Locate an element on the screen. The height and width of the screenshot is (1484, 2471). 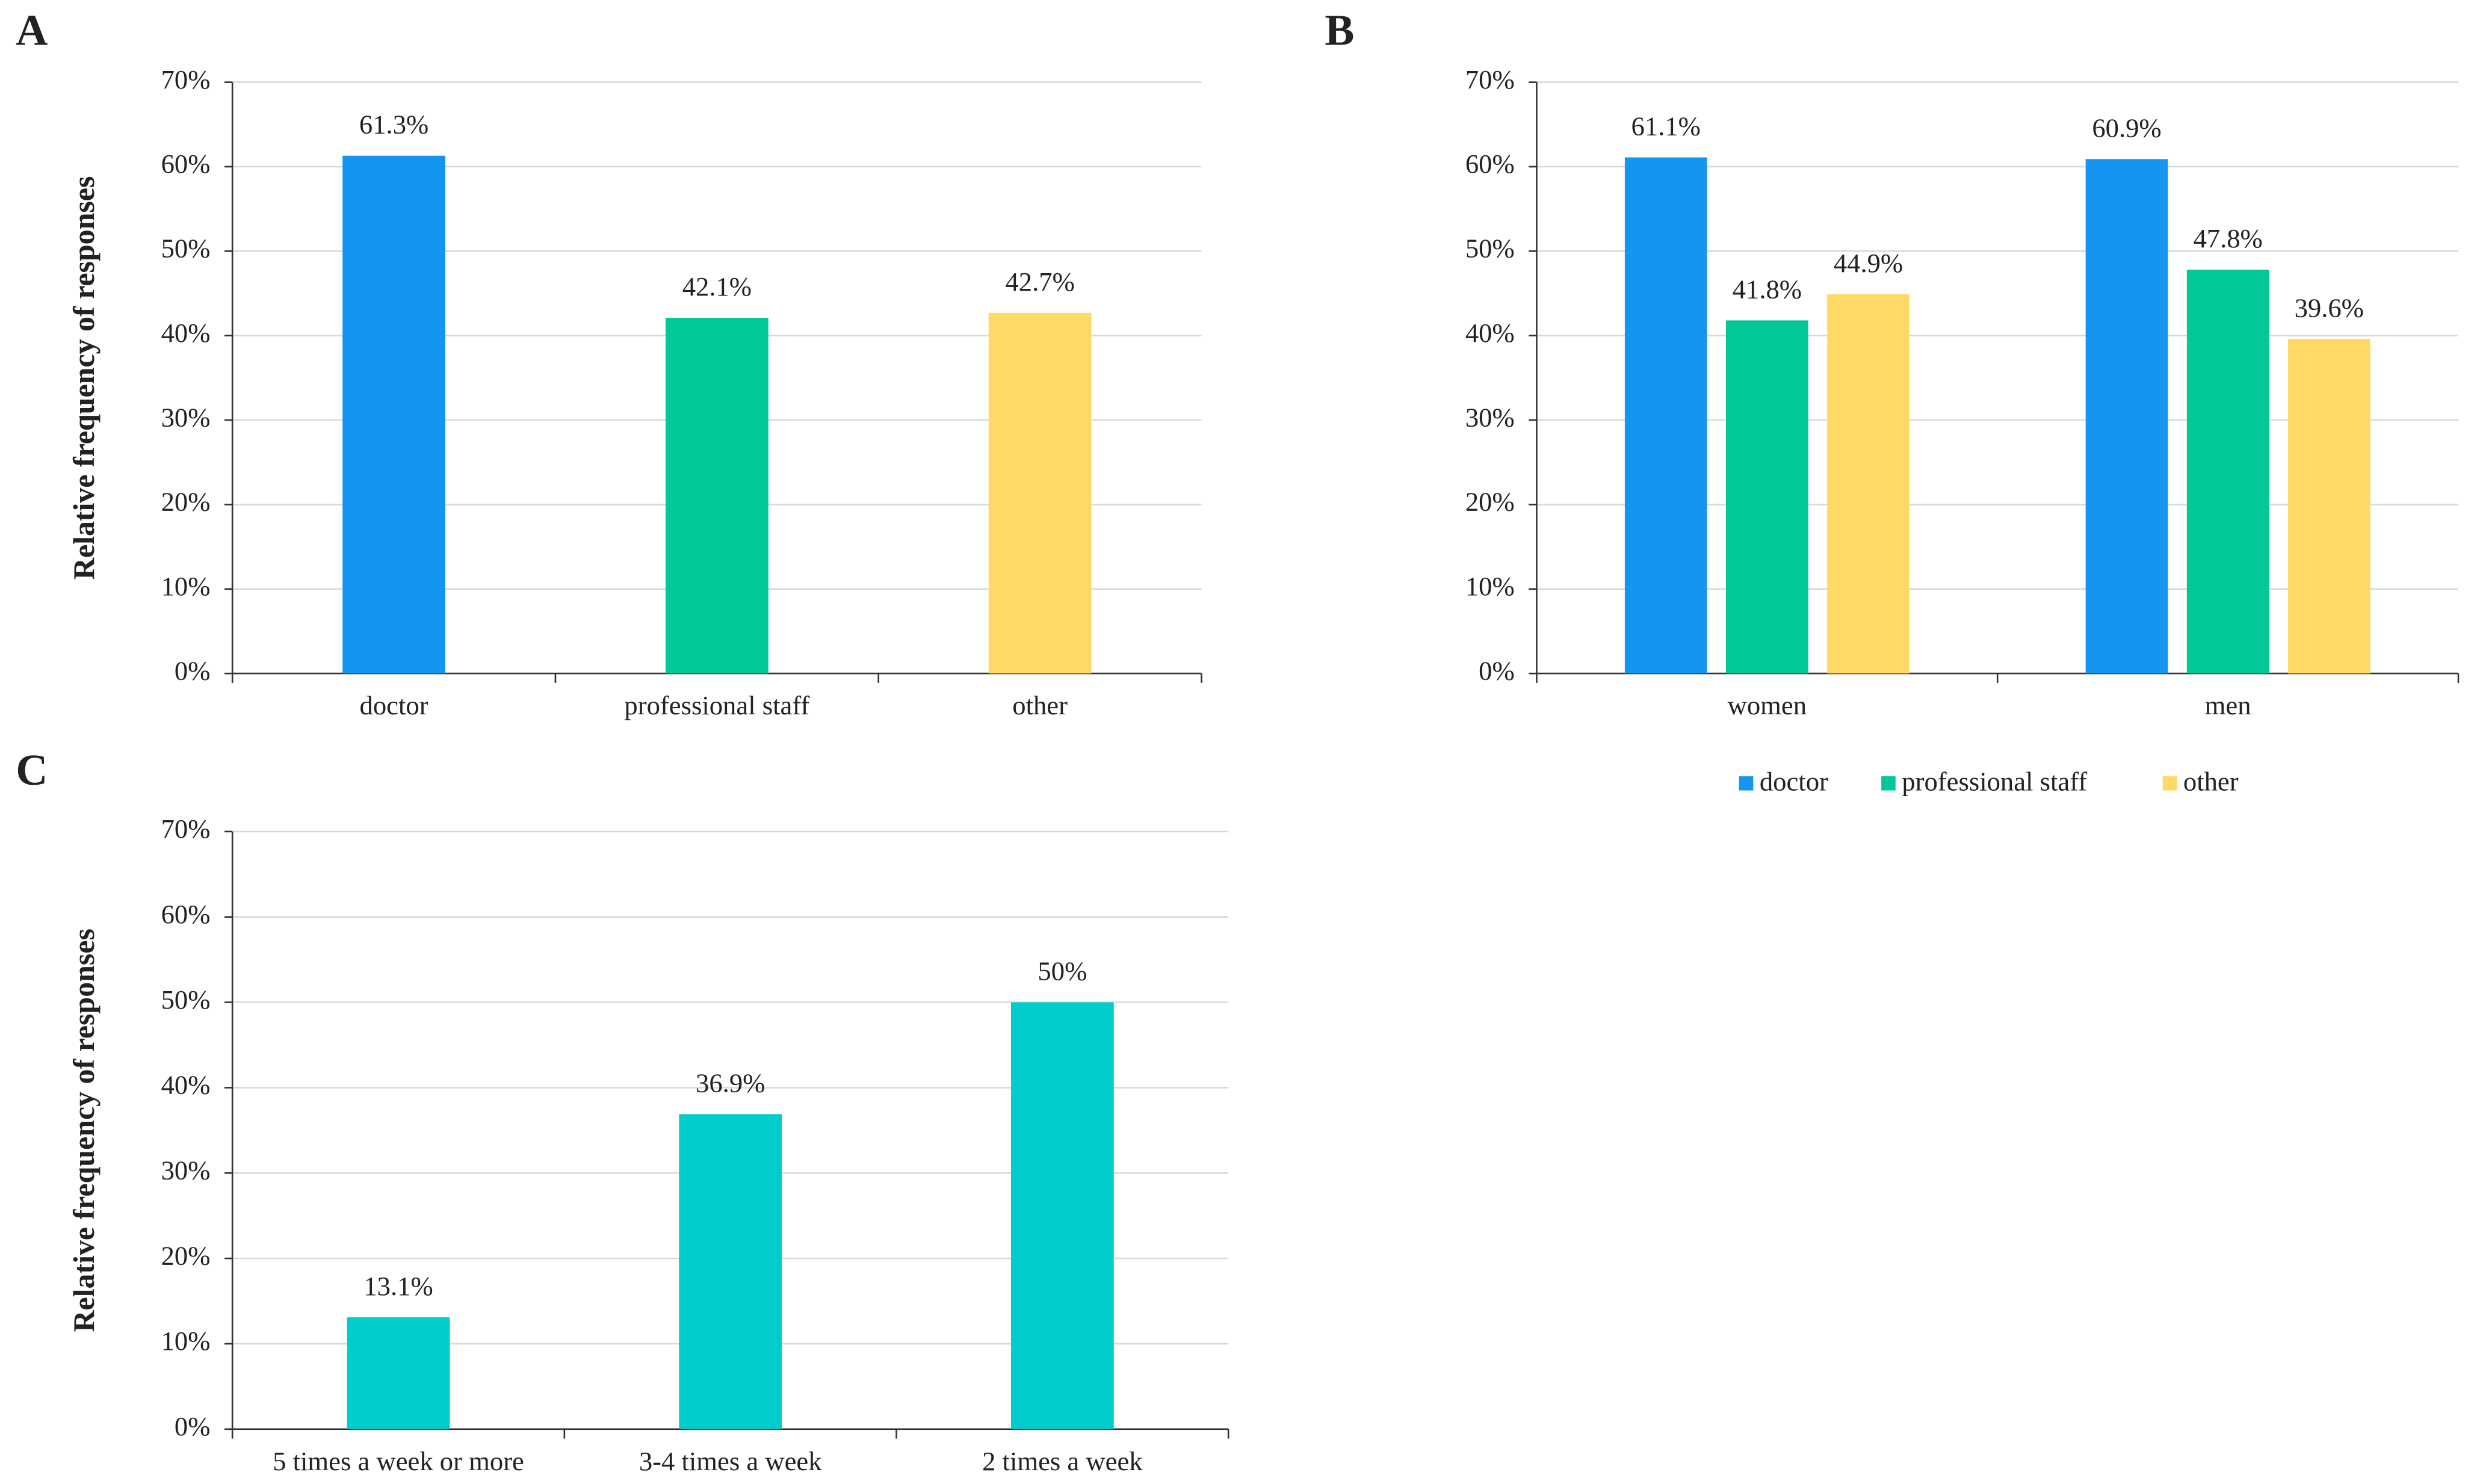
value-label: 44.9% is located at coordinates (1868, 263).